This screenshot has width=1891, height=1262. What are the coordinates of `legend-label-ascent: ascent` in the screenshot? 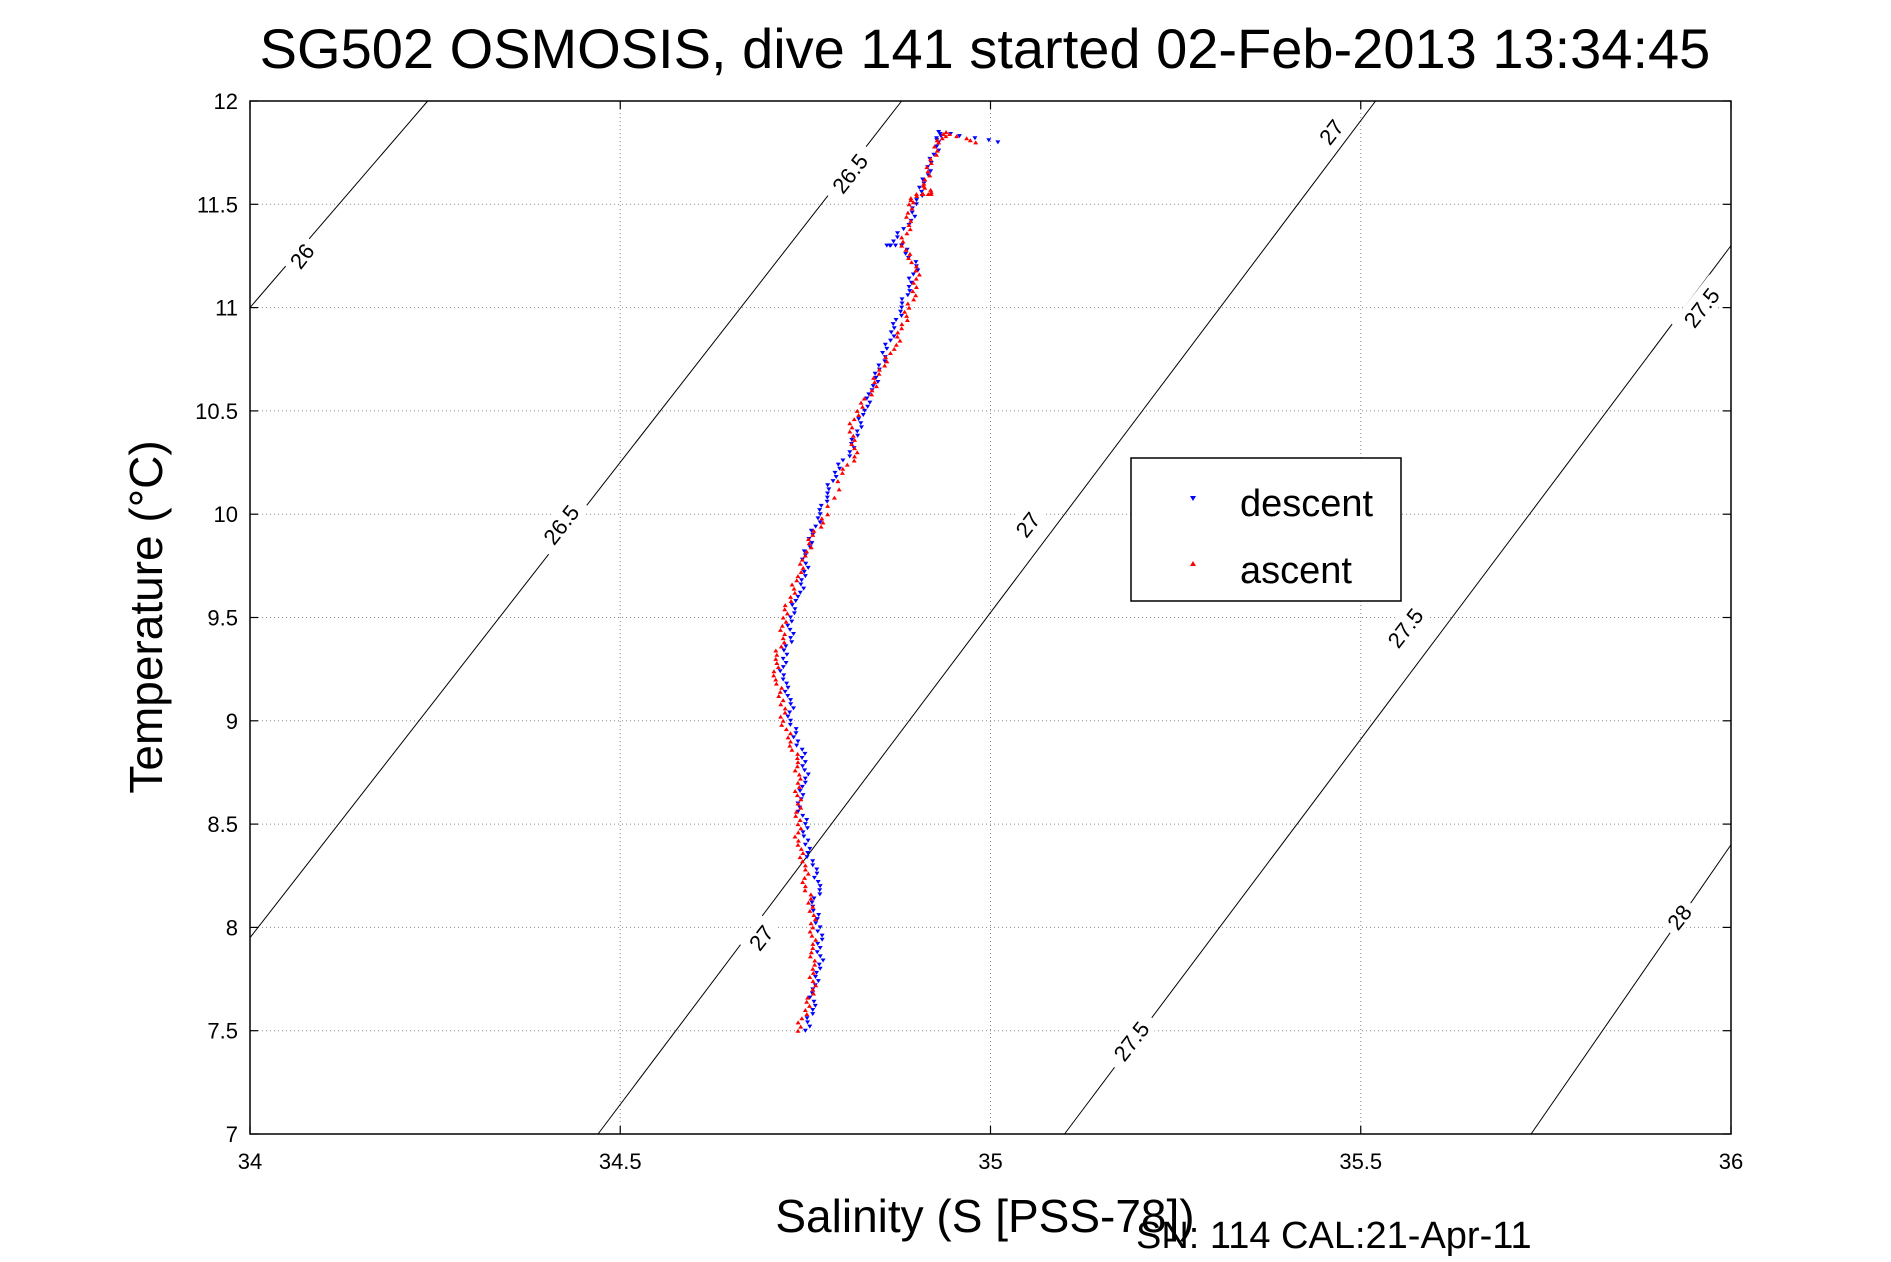 It's located at (1296, 571).